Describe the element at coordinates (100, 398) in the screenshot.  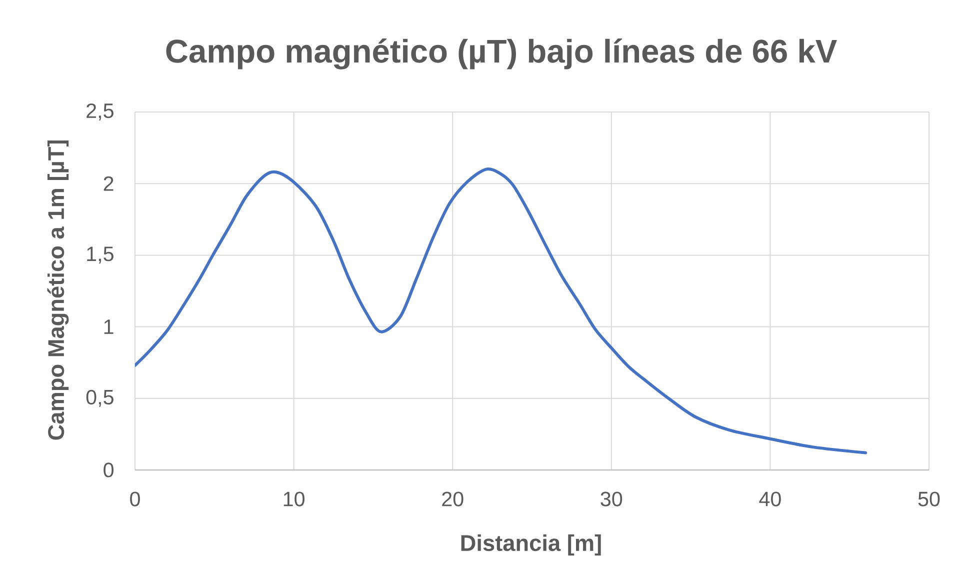
I see `y-tick-label: 0,5` at that location.